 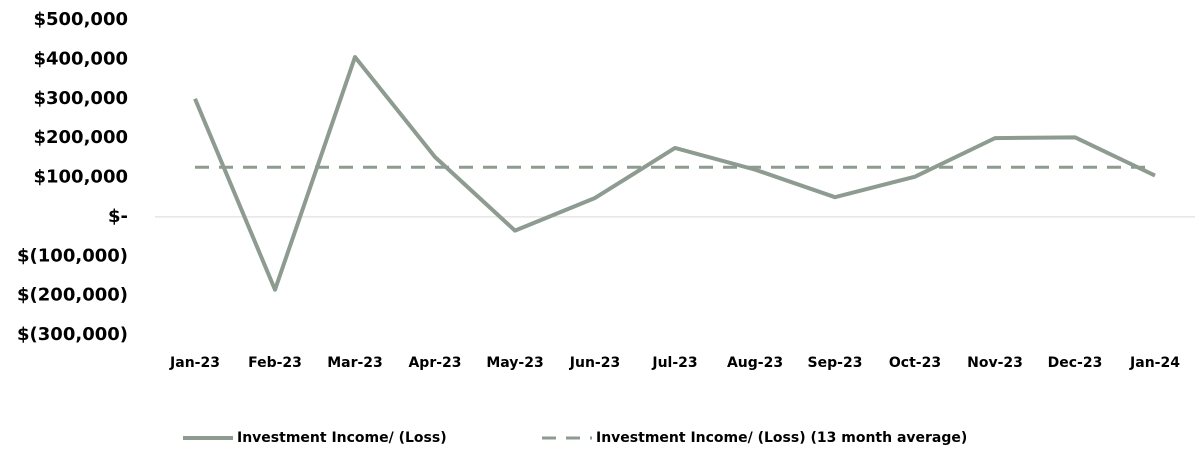 What do you see at coordinates (995, 363) in the screenshot?
I see `x-tick-label: Nov-23` at bounding box center [995, 363].